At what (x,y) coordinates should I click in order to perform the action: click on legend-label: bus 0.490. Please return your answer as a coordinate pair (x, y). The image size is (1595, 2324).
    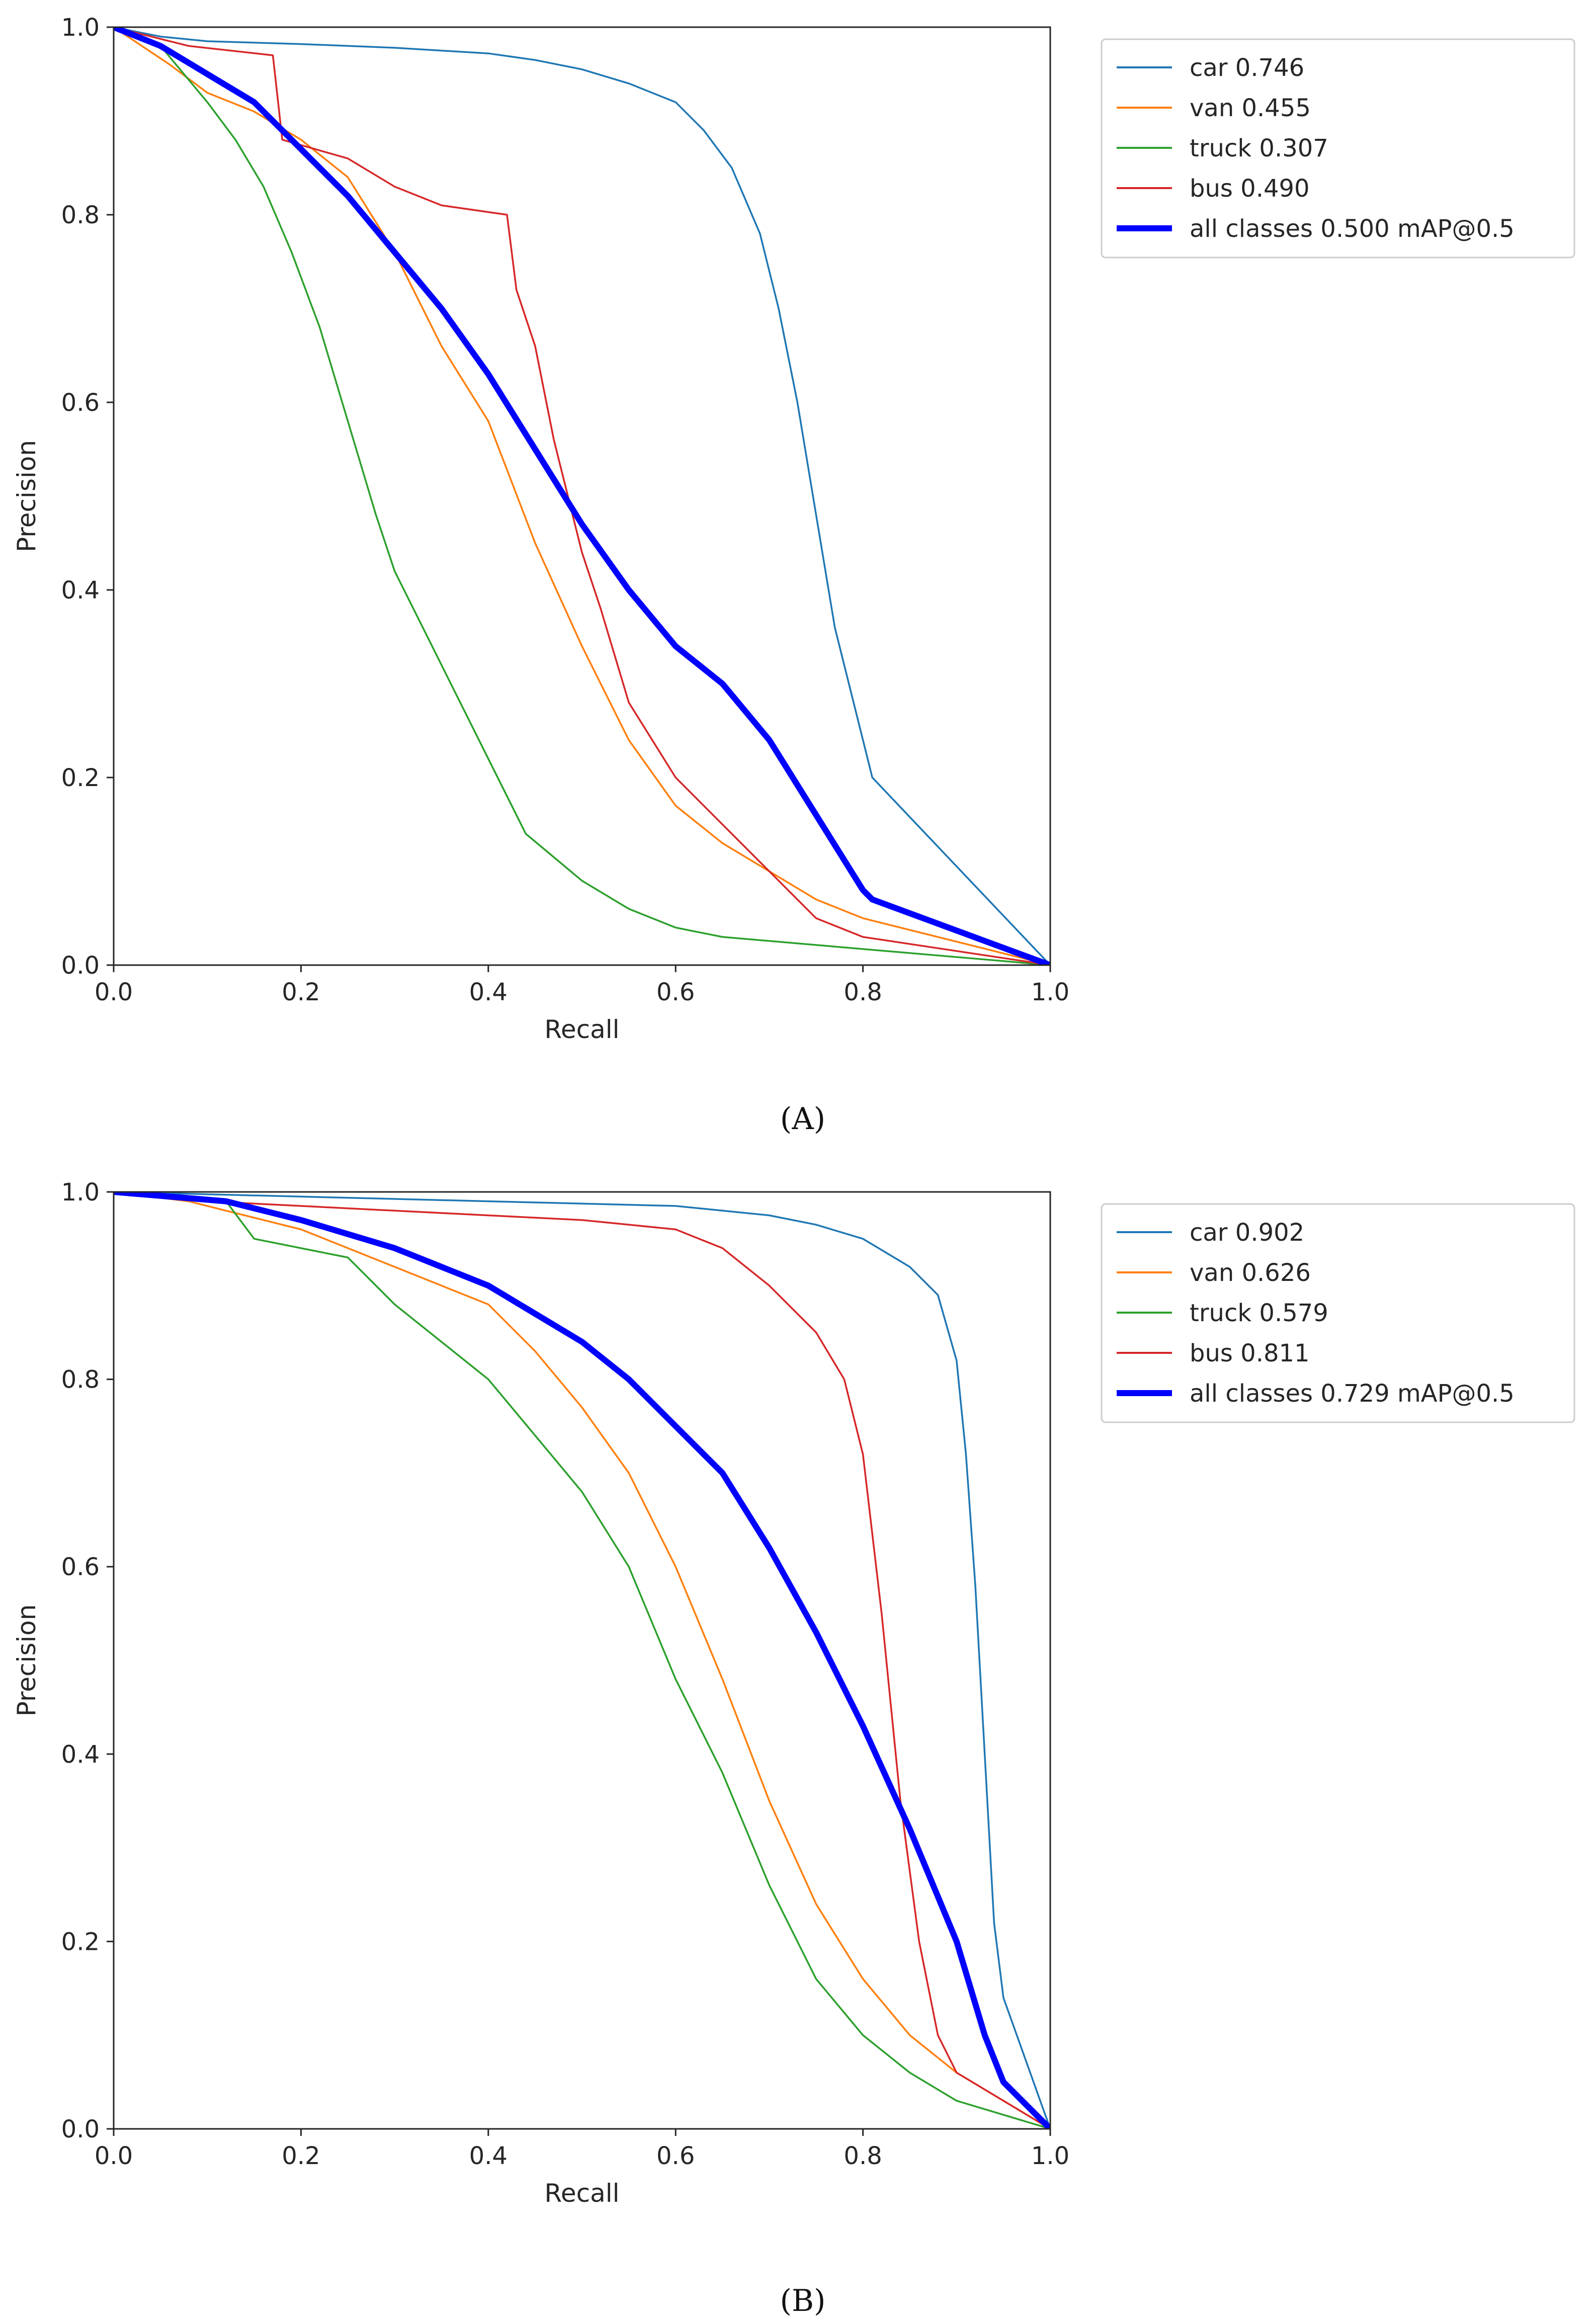
    Looking at the image, I should click on (1250, 189).